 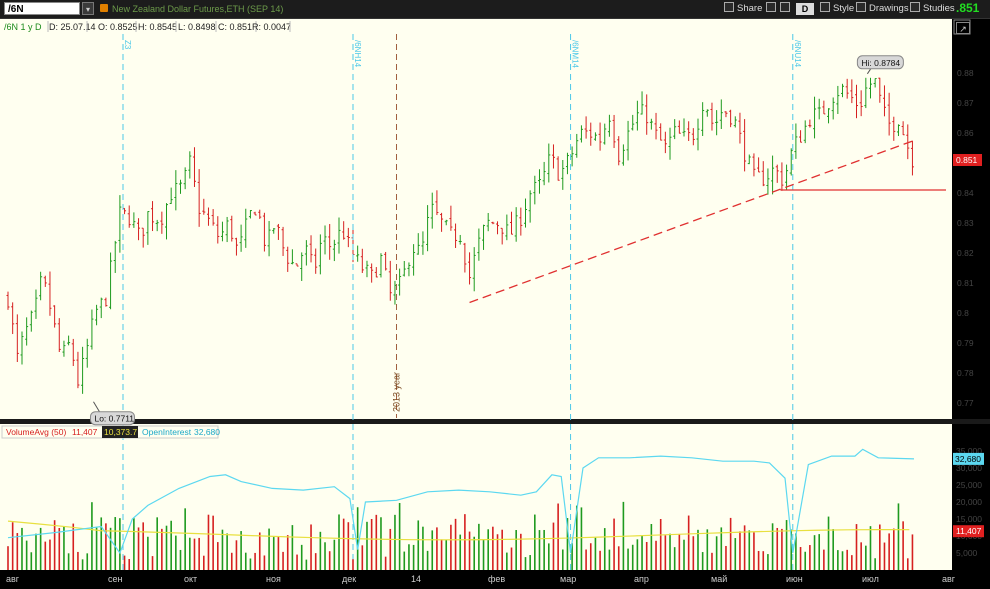 I want to click on share-button: Share, so click(x=743, y=9).